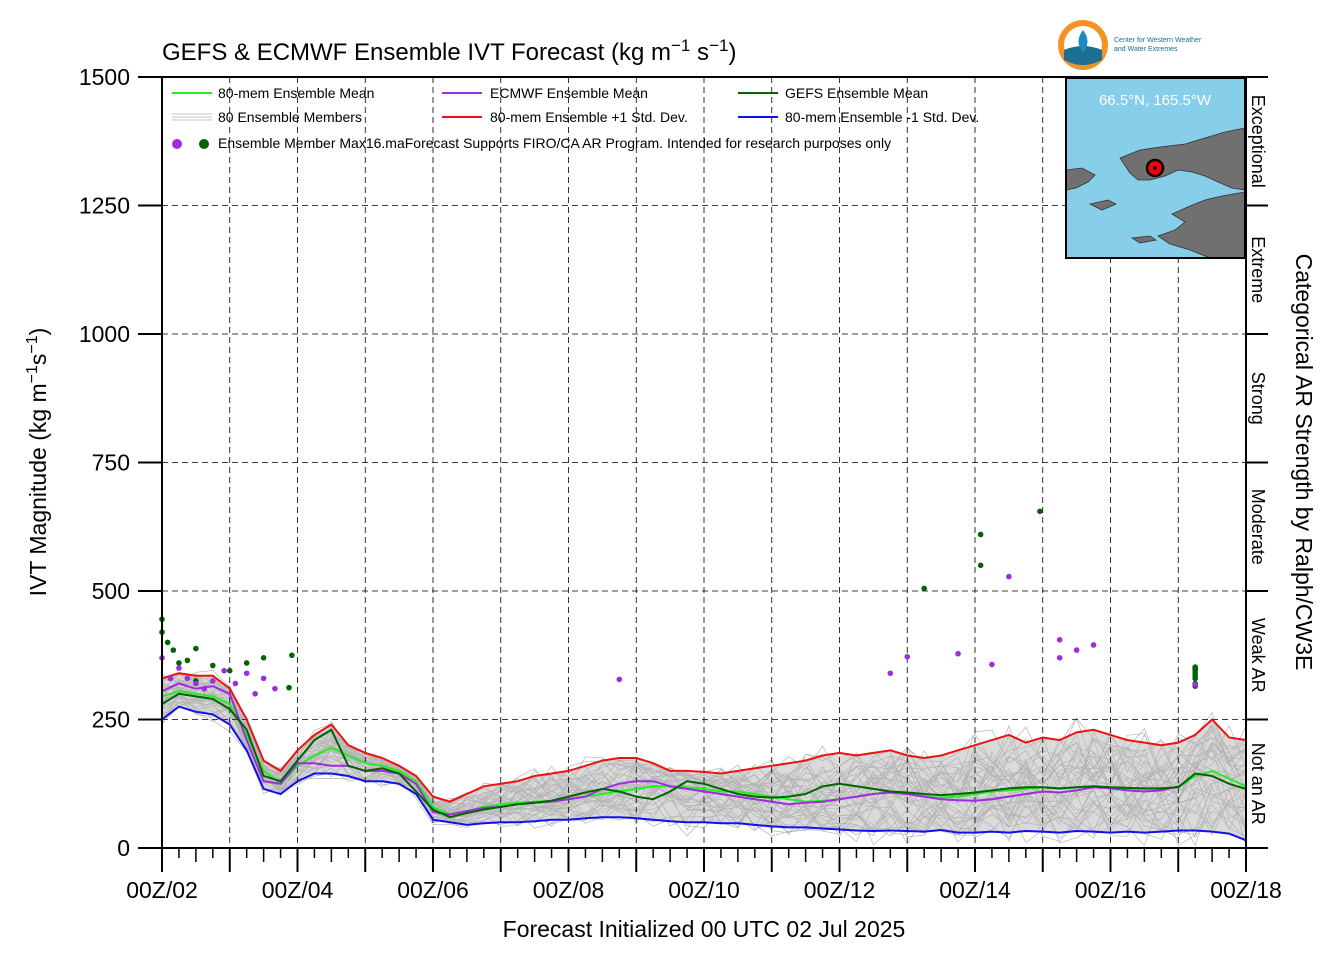 Image resolution: width=1336 pixels, height=962 pixels. What do you see at coordinates (589, 117) in the screenshot?
I see `legend-label-plus-sd: 80-mem Ensemble +1 Std. Dev.` at bounding box center [589, 117].